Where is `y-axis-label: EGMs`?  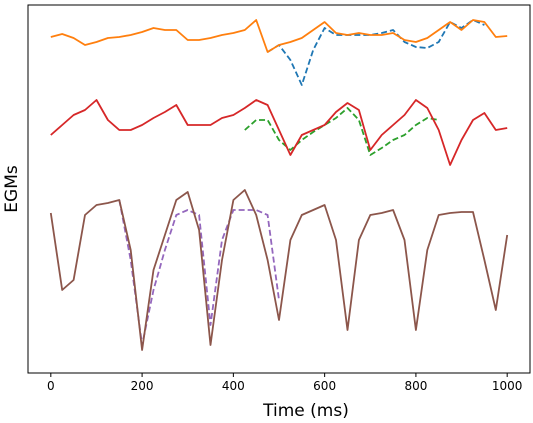
y-axis-label: EGMs is located at coordinates (12, 189).